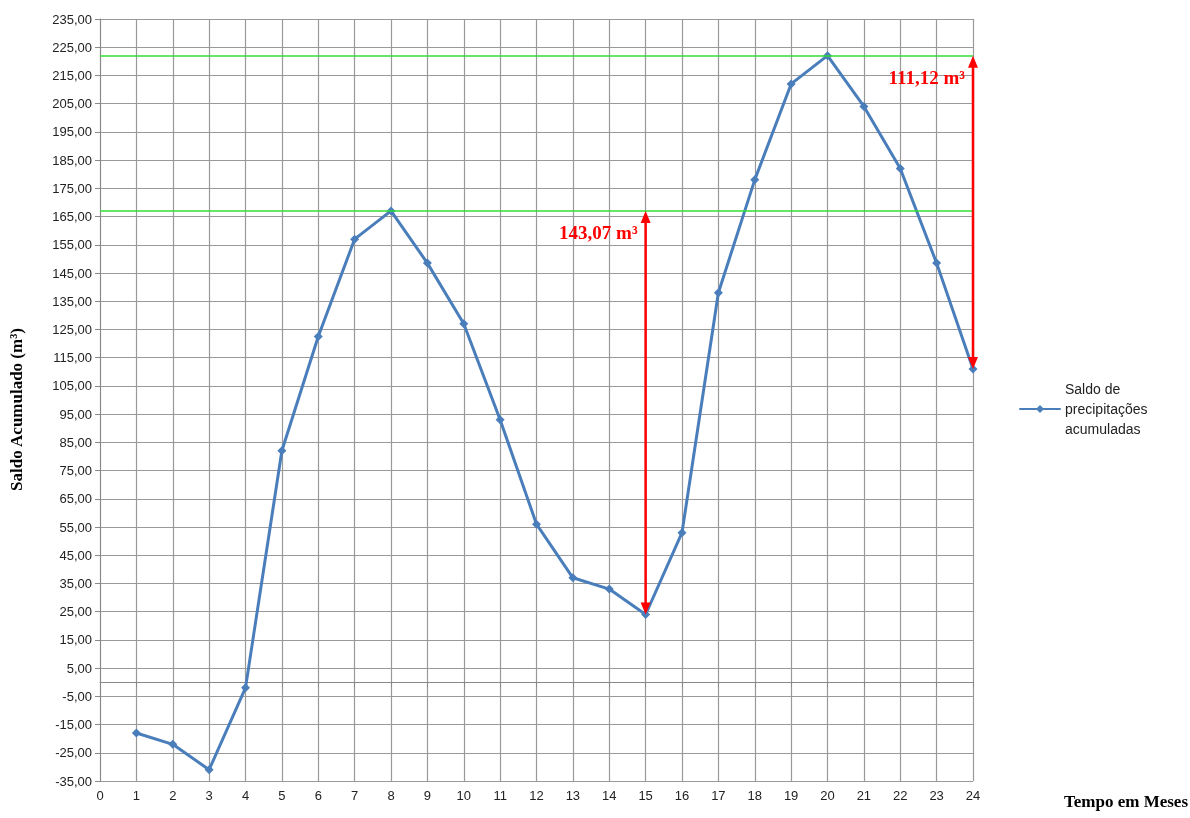 The height and width of the screenshot is (818, 1190). I want to click on y-tick-label: 135,00, so click(72, 301).